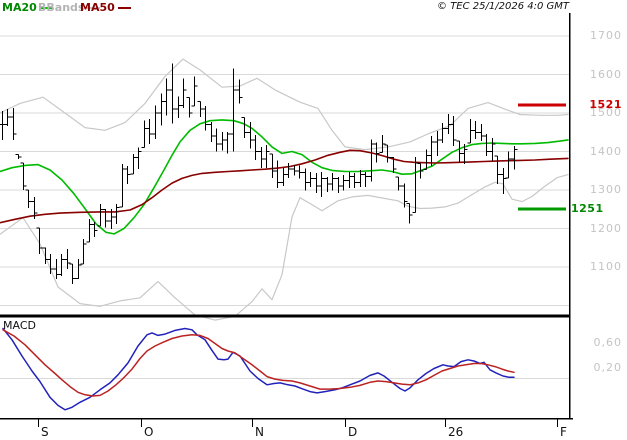 The width and height of the screenshot is (627, 440). What do you see at coordinates (607, 367) in the screenshot?
I see `macd-axis-label: 0,20` at bounding box center [607, 367].